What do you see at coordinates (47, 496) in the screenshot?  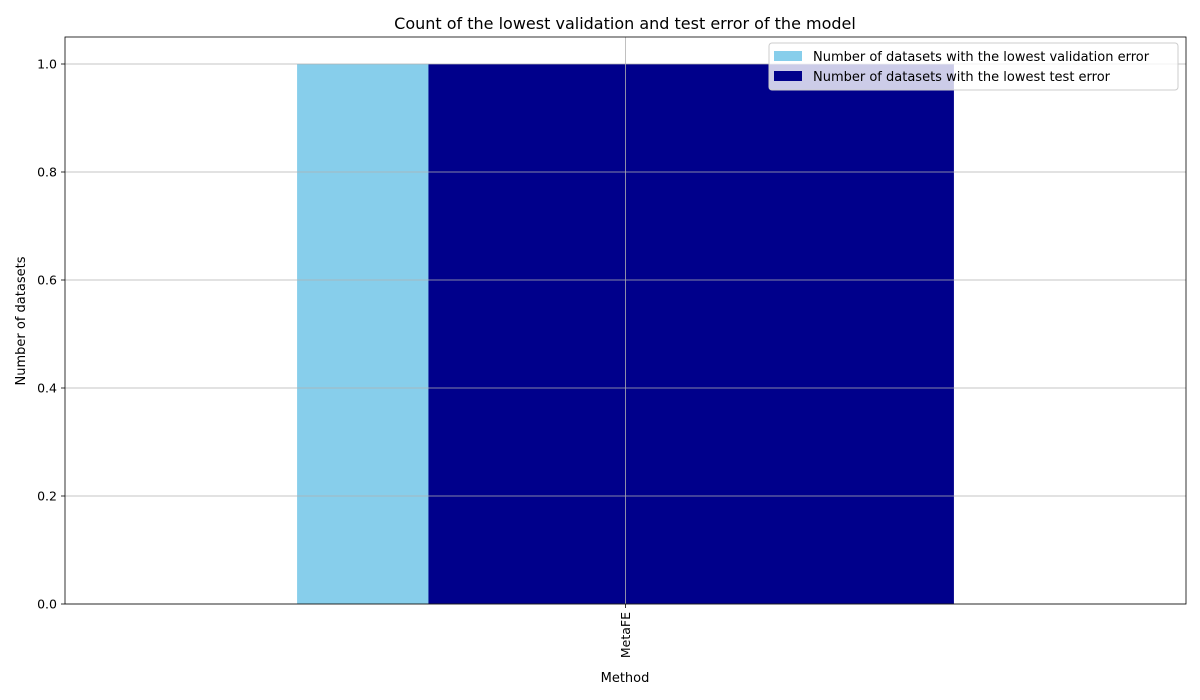 I see `y-tick-label: 0.2` at bounding box center [47, 496].